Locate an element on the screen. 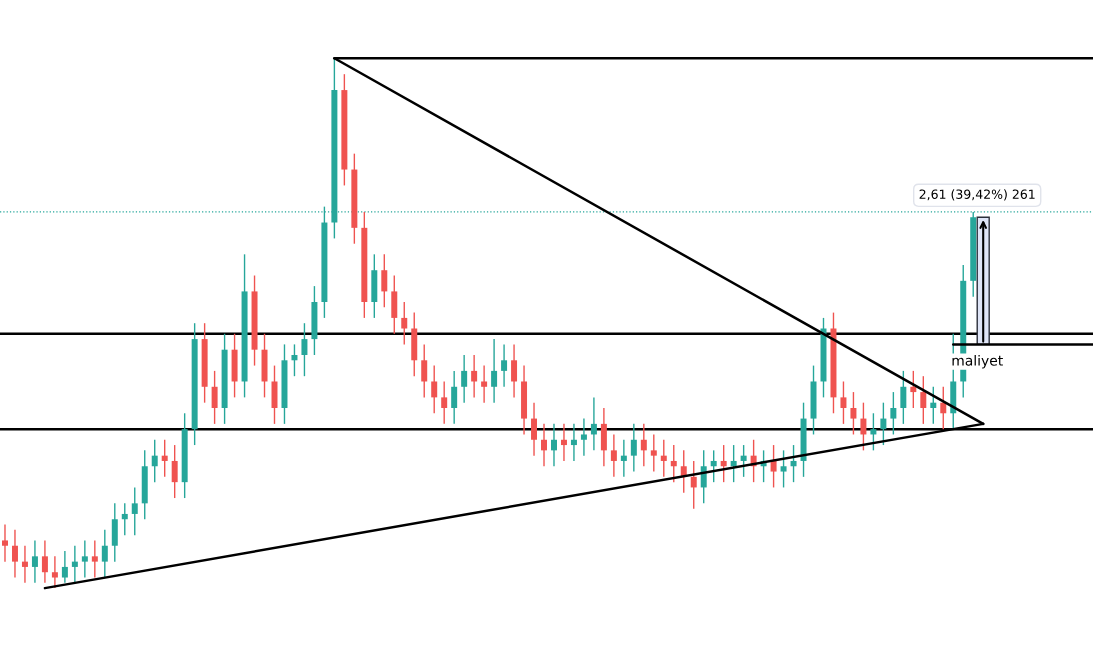  annotation: 2,61 (39,42%) 261 is located at coordinates (977, 195).